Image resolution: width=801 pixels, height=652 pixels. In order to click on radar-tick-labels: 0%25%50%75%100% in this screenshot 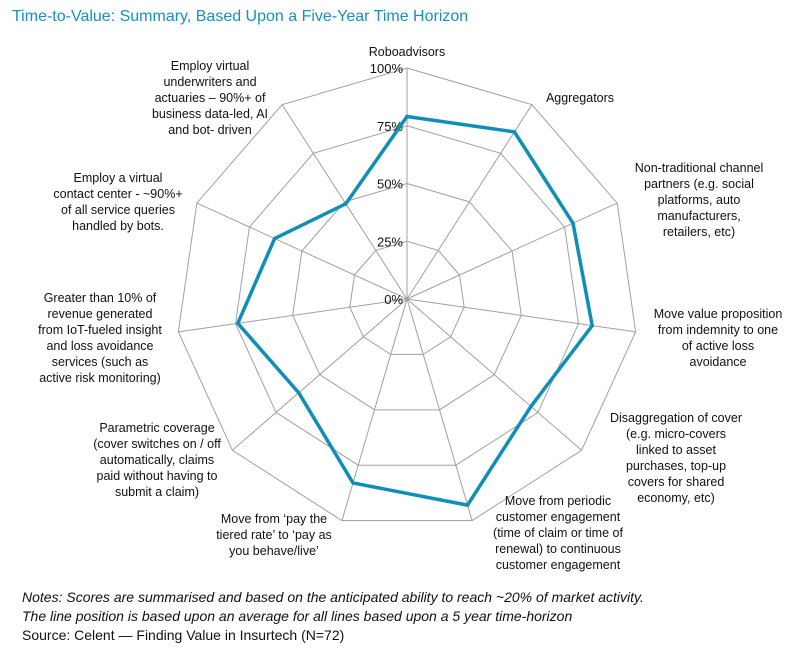, I will do `click(387, 184)`.